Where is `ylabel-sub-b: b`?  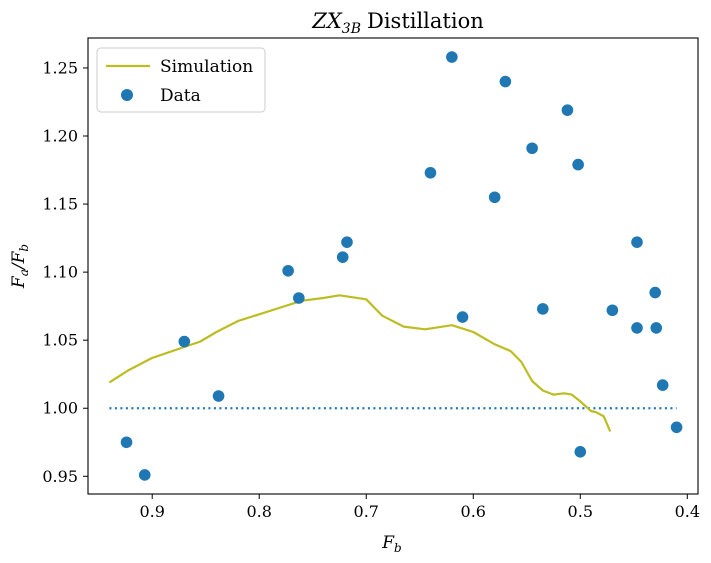
ylabel-sub-b: b is located at coordinates (24, 248).